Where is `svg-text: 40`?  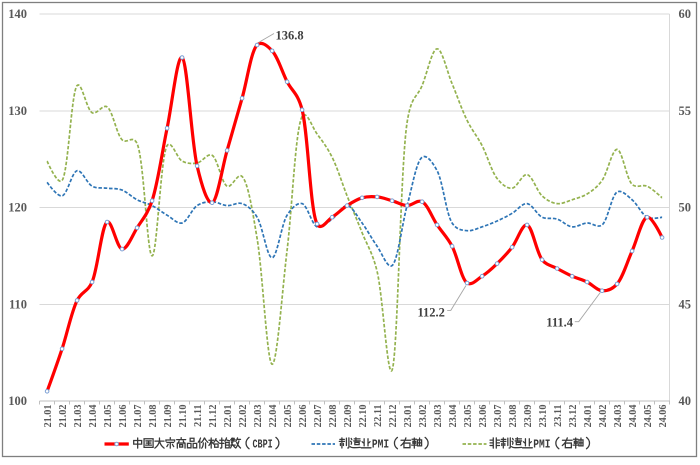
svg-text: 40 is located at coordinates (685, 401).